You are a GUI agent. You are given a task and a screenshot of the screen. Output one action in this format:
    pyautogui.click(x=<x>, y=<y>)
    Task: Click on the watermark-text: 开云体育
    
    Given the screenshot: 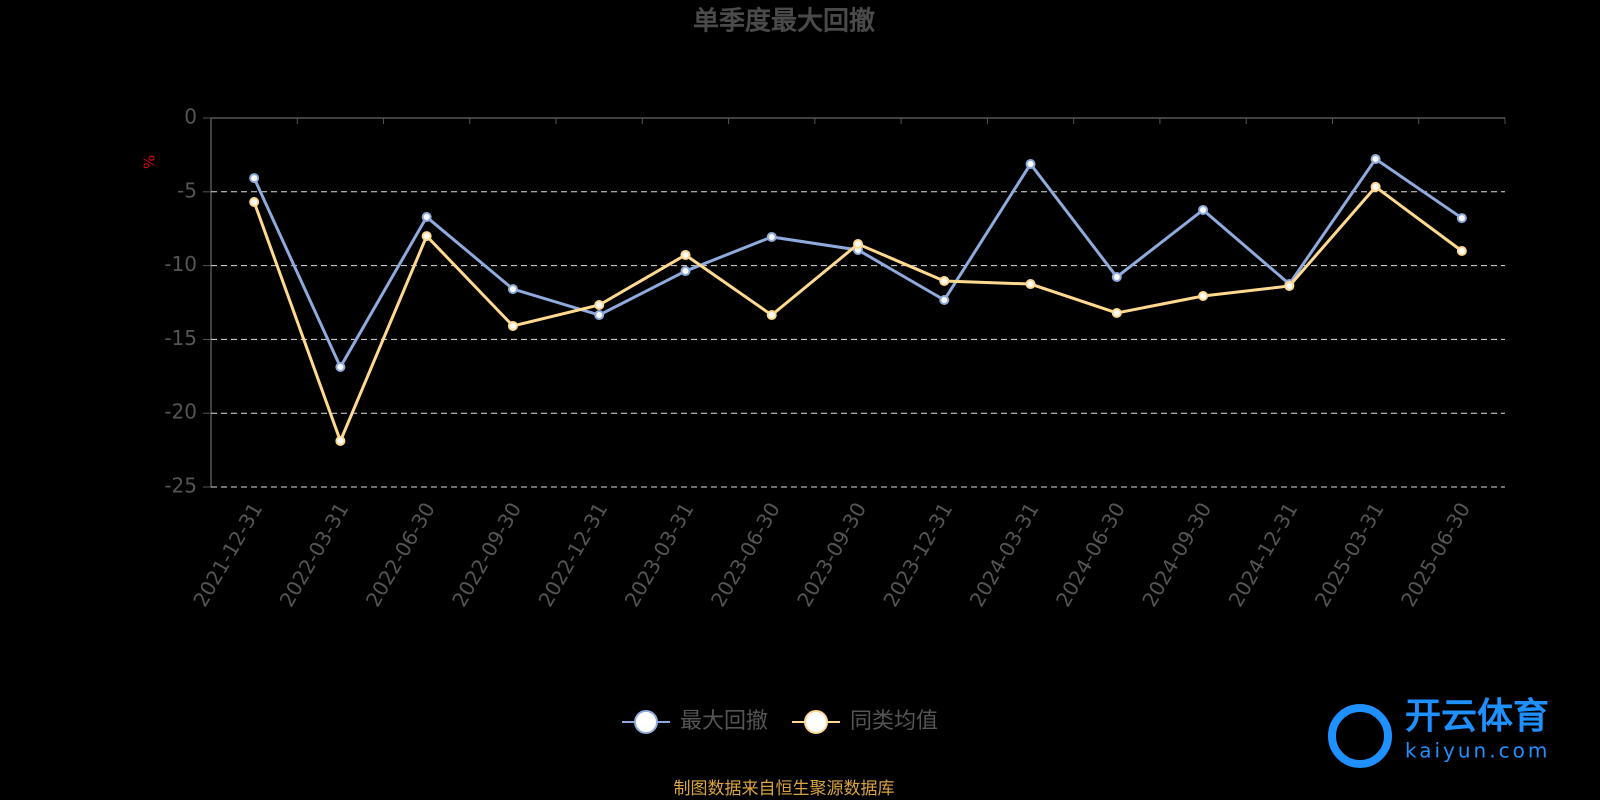 What is the action you would take?
    pyautogui.click(x=1477, y=716)
    